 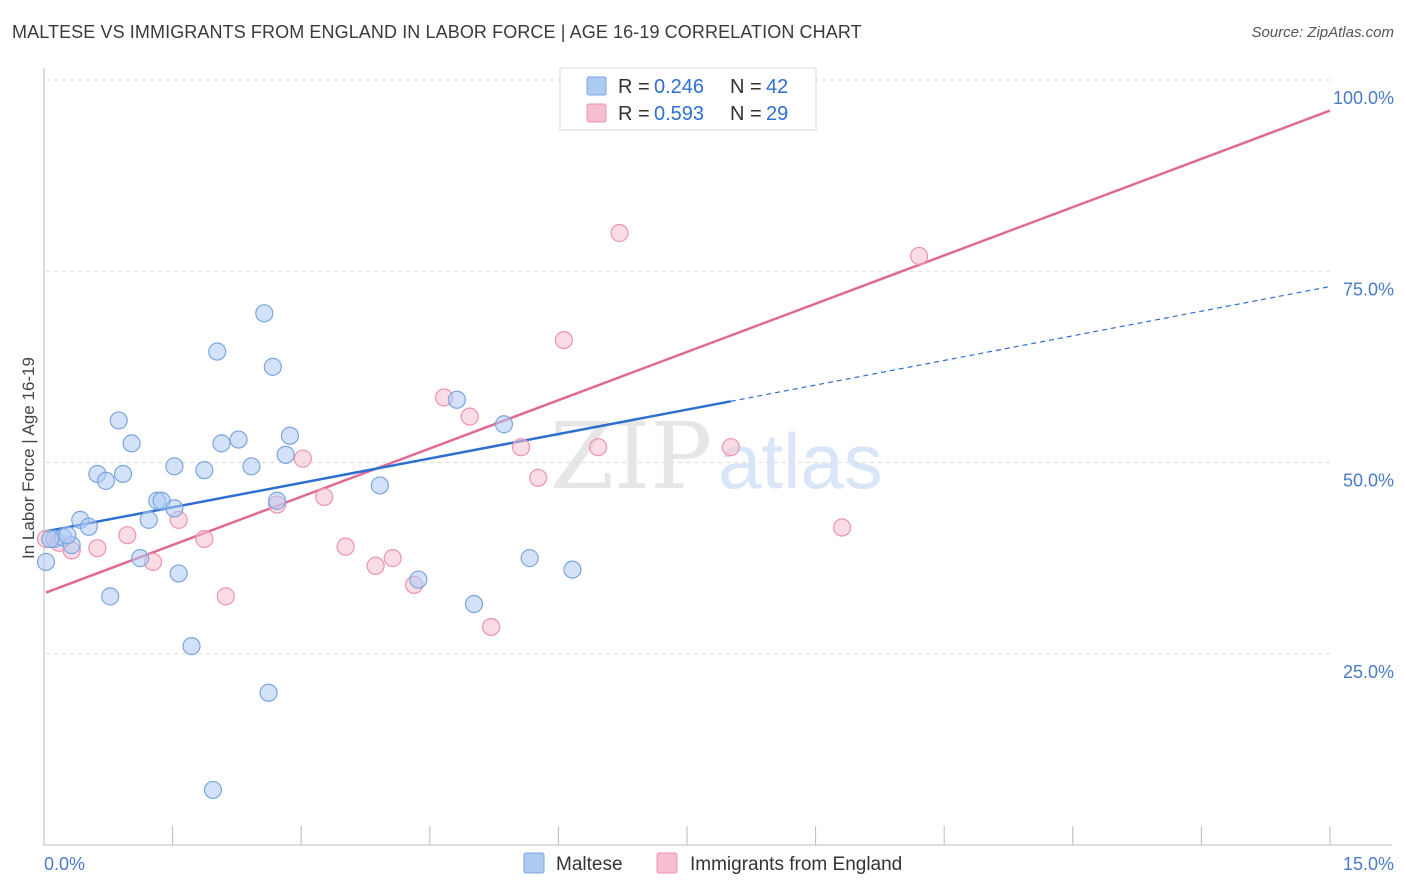 What do you see at coordinates (746, 114) in the screenshot?
I see `legend-n-label-1: N =` at bounding box center [746, 114].